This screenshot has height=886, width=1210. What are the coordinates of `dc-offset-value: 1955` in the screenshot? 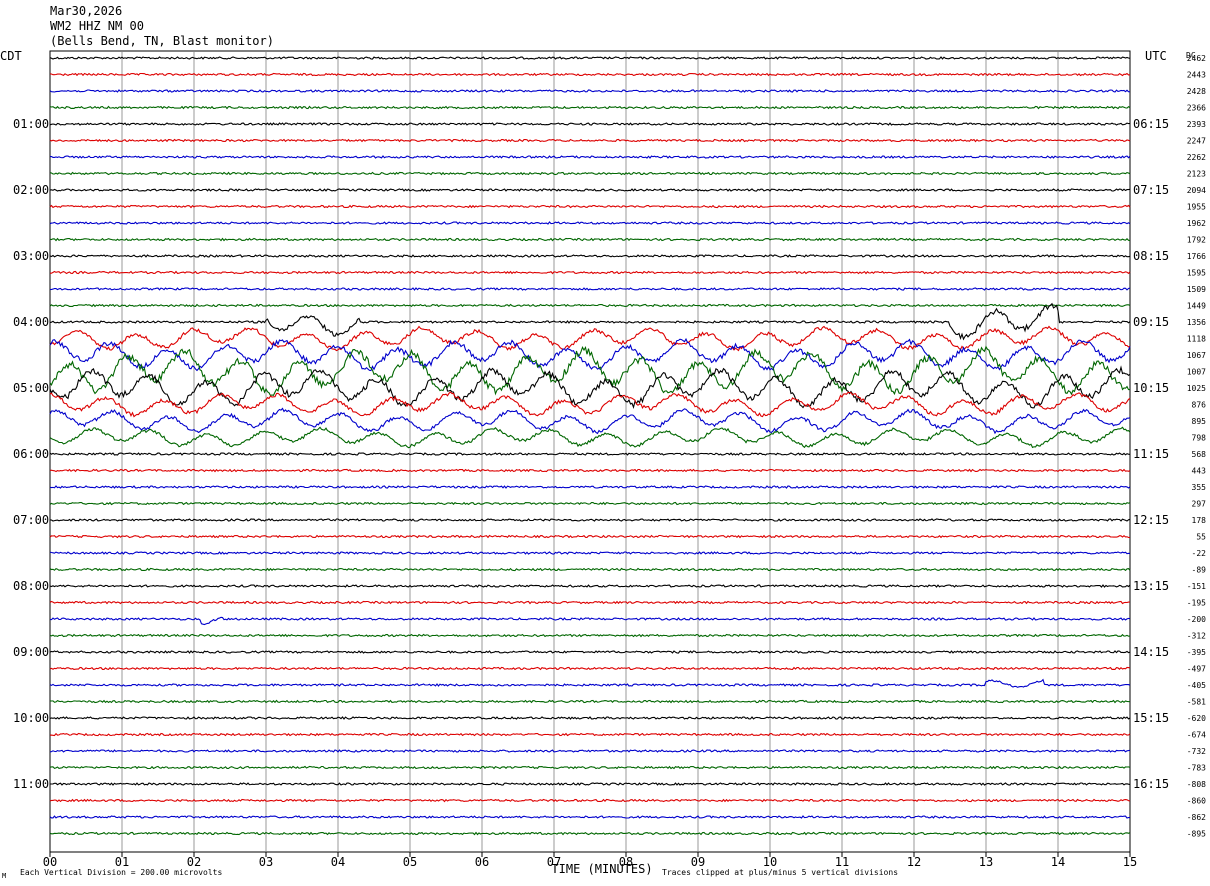 It's located at (1196, 207).